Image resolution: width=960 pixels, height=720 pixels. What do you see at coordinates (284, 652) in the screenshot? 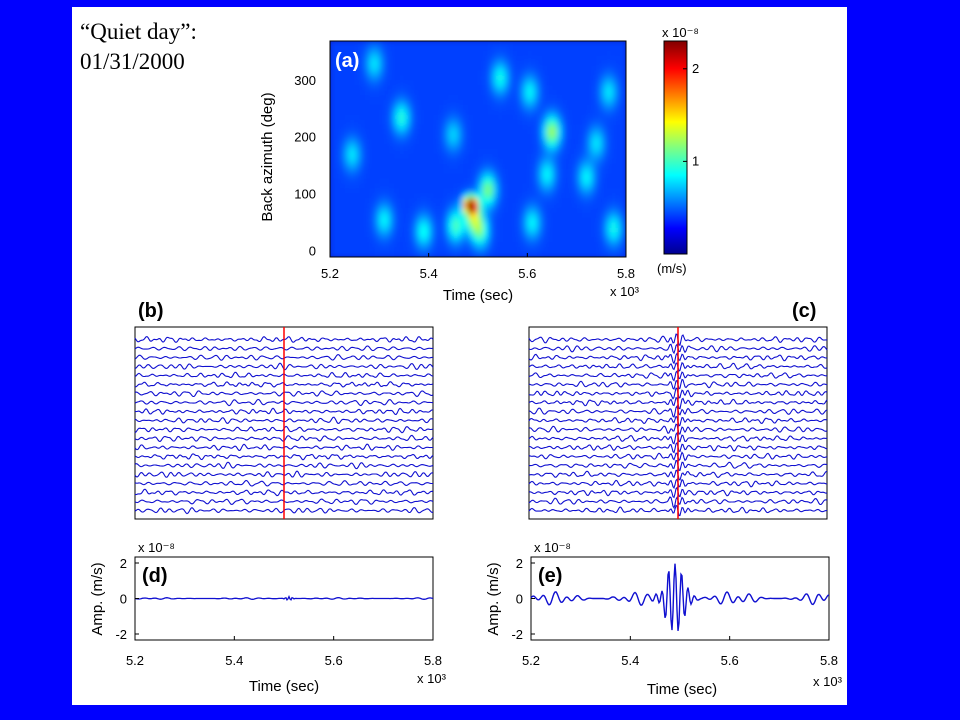
I see `panel-d-x-ticks: 5.2 5.4 5.6 5.8` at bounding box center [284, 652].